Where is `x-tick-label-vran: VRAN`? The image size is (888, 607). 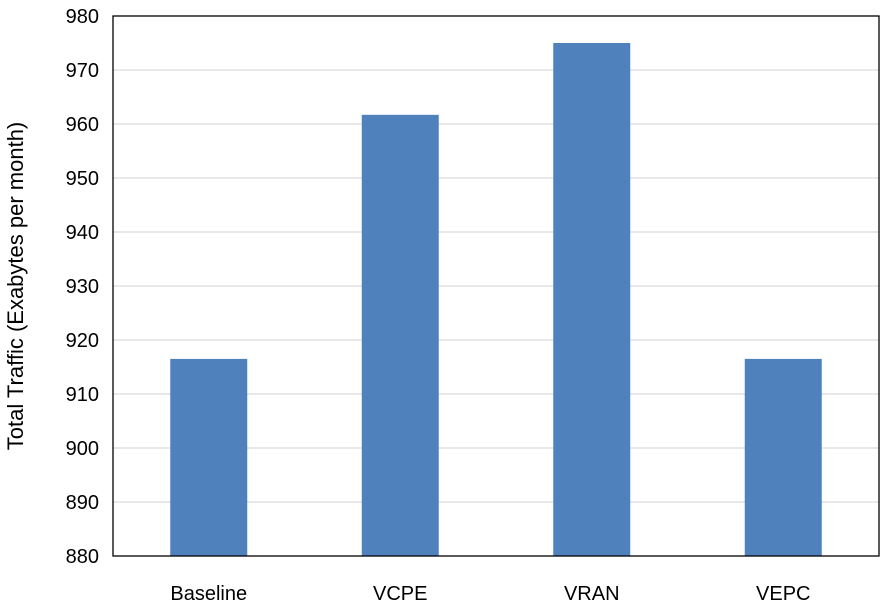
x-tick-label-vran: VRAN is located at coordinates (592, 594).